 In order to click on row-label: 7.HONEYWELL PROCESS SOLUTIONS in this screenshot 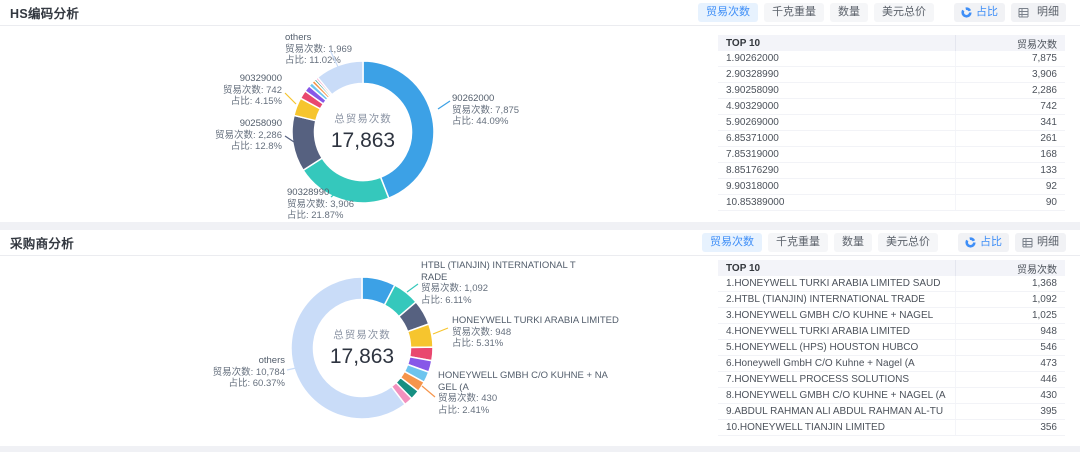, I will do `click(818, 379)`.